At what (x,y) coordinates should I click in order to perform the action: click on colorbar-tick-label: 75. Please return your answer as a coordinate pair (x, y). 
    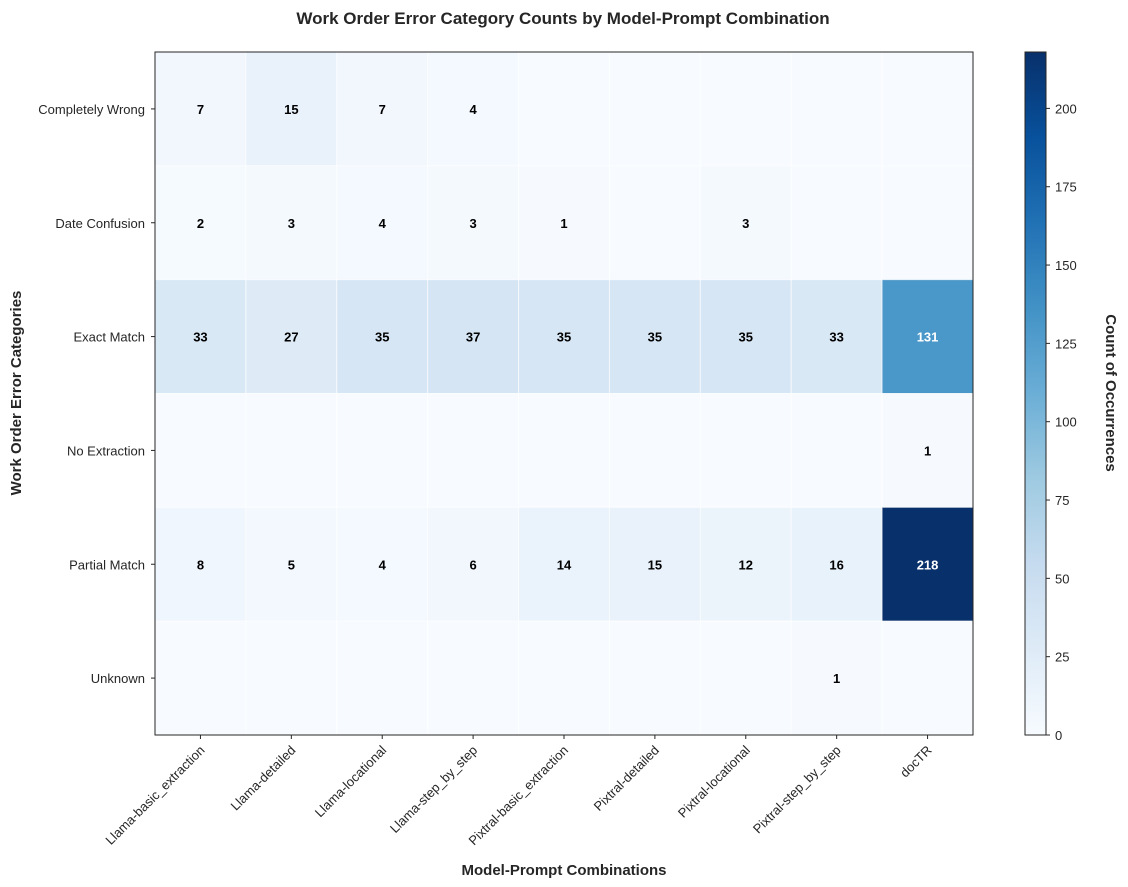
    Looking at the image, I should click on (1062, 500).